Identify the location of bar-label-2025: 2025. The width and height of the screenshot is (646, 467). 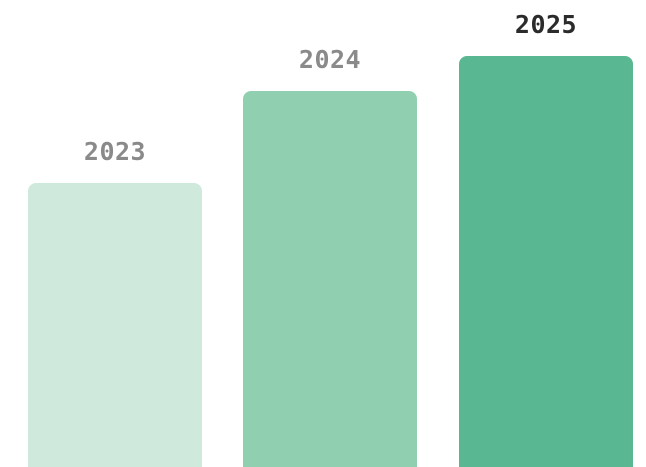
(546, 24).